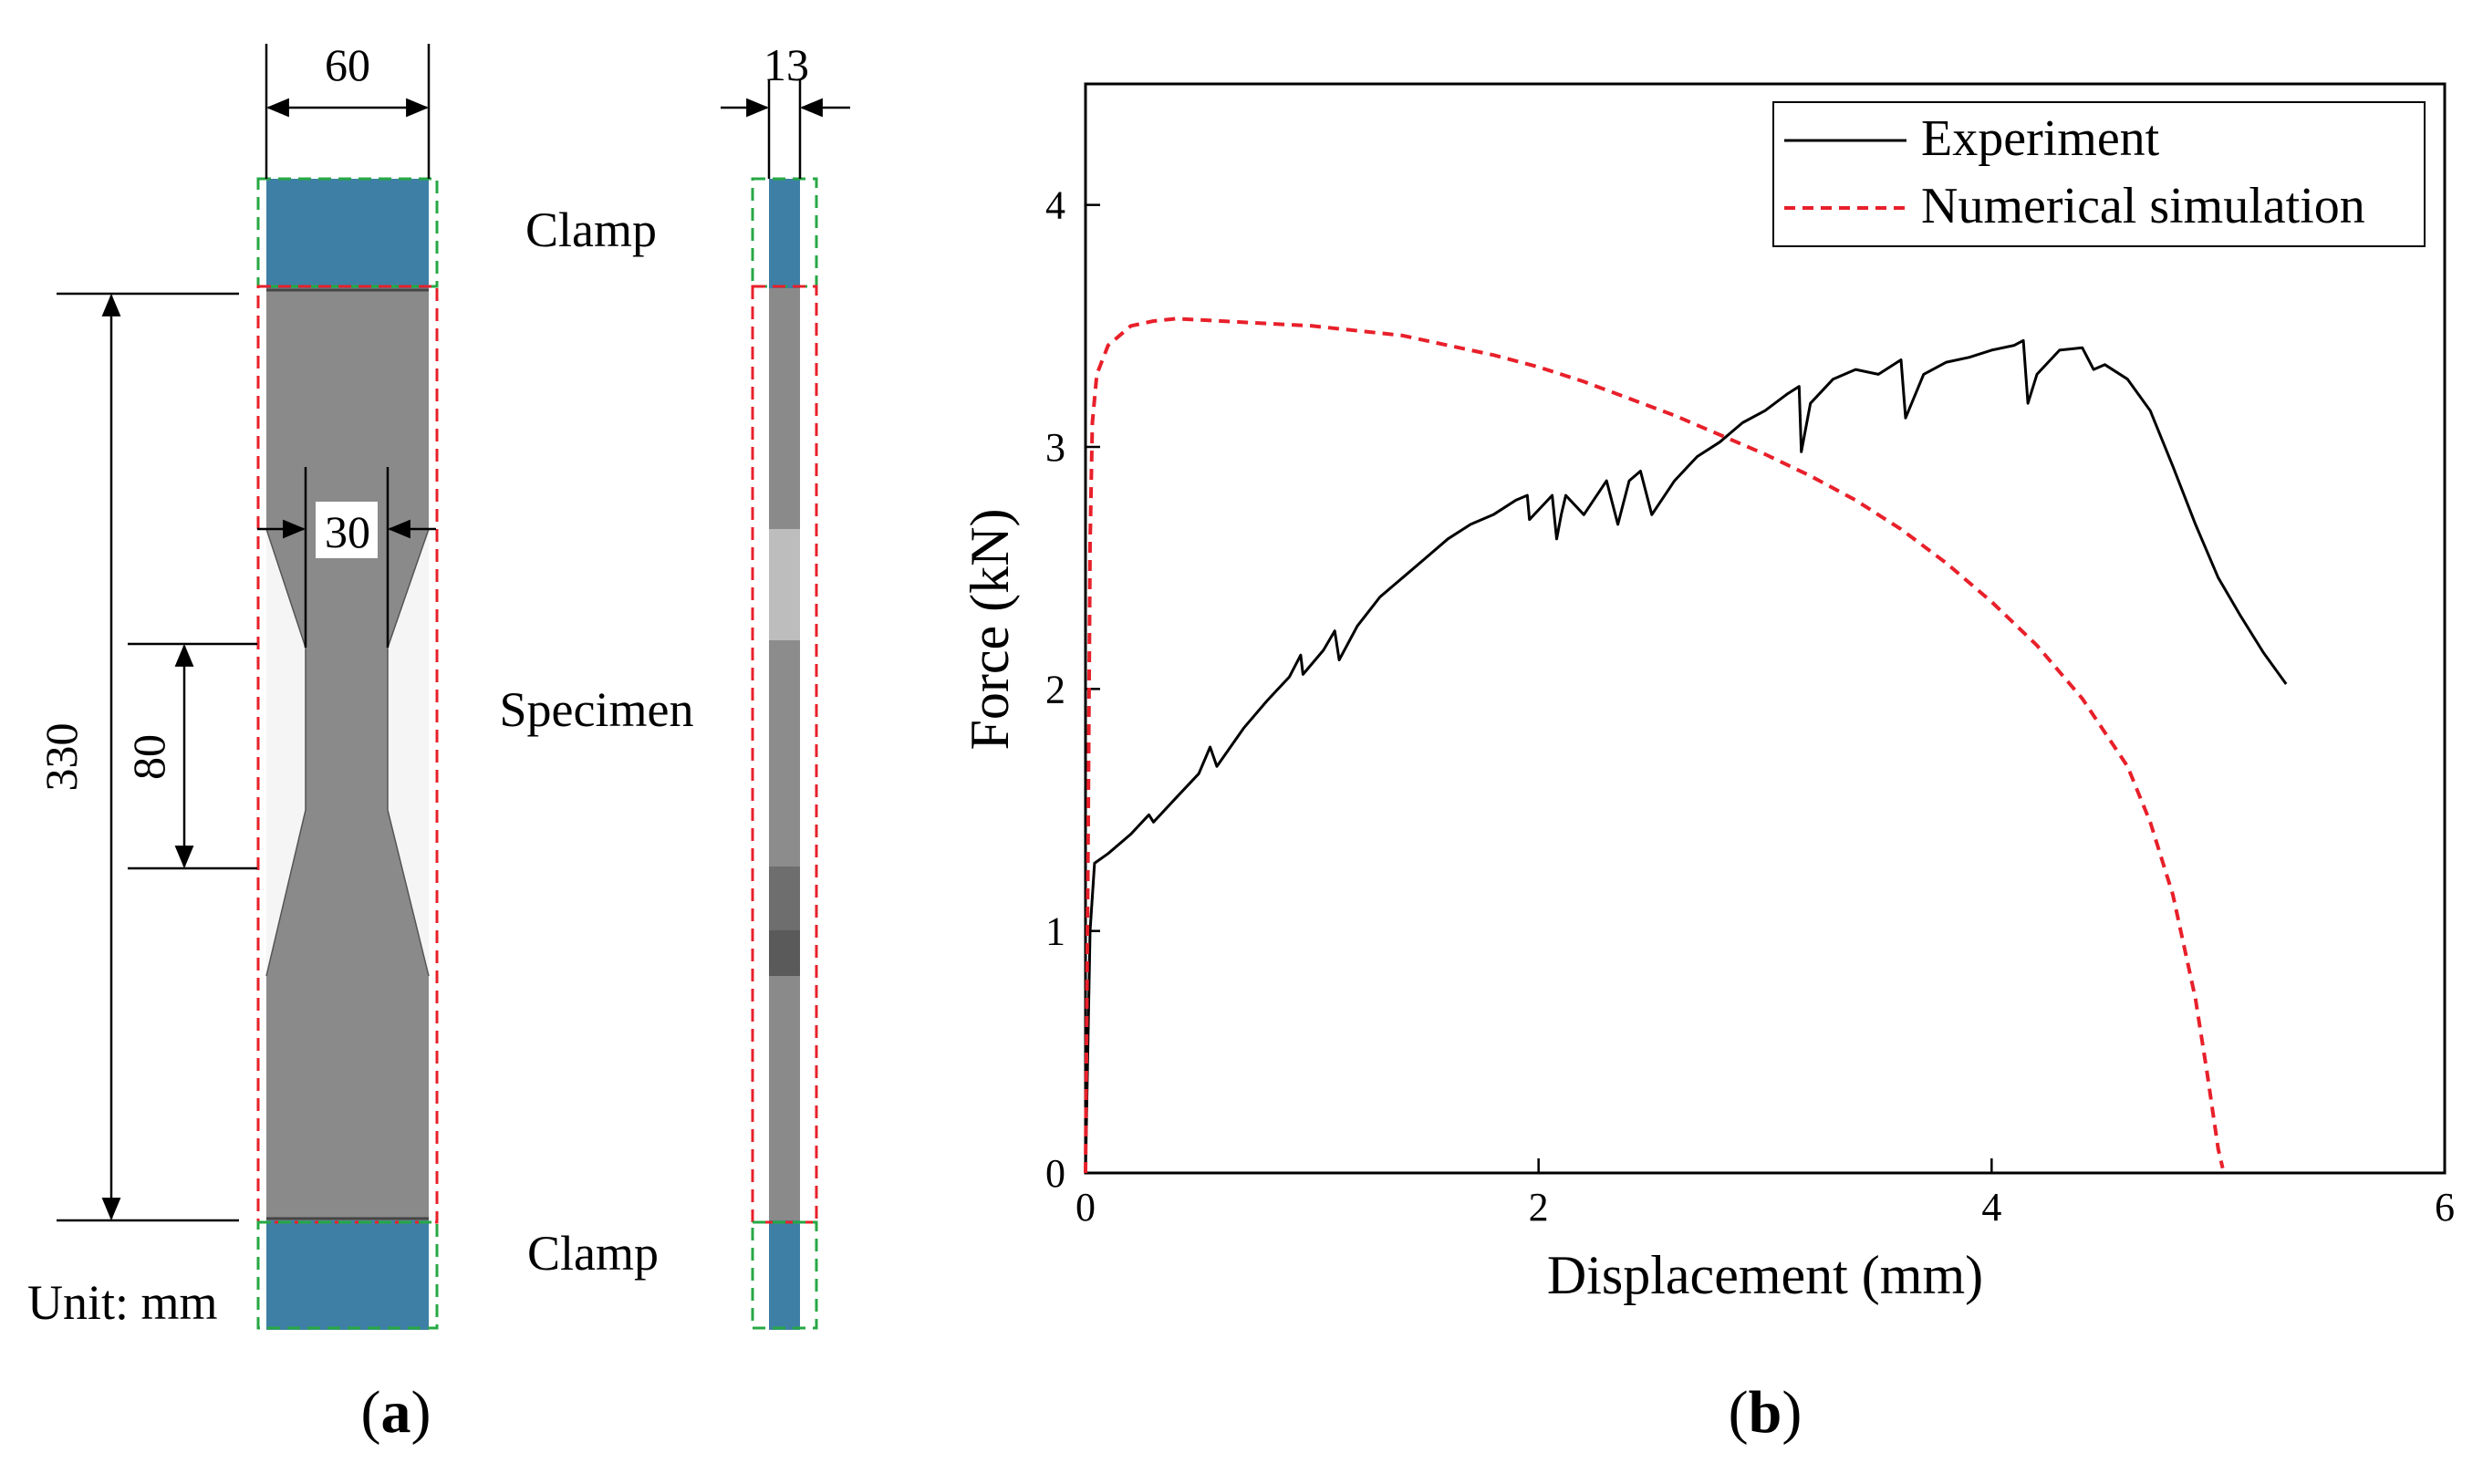  Describe the element at coordinates (347, 65) in the screenshot. I see `dim-width-label: 60` at that location.